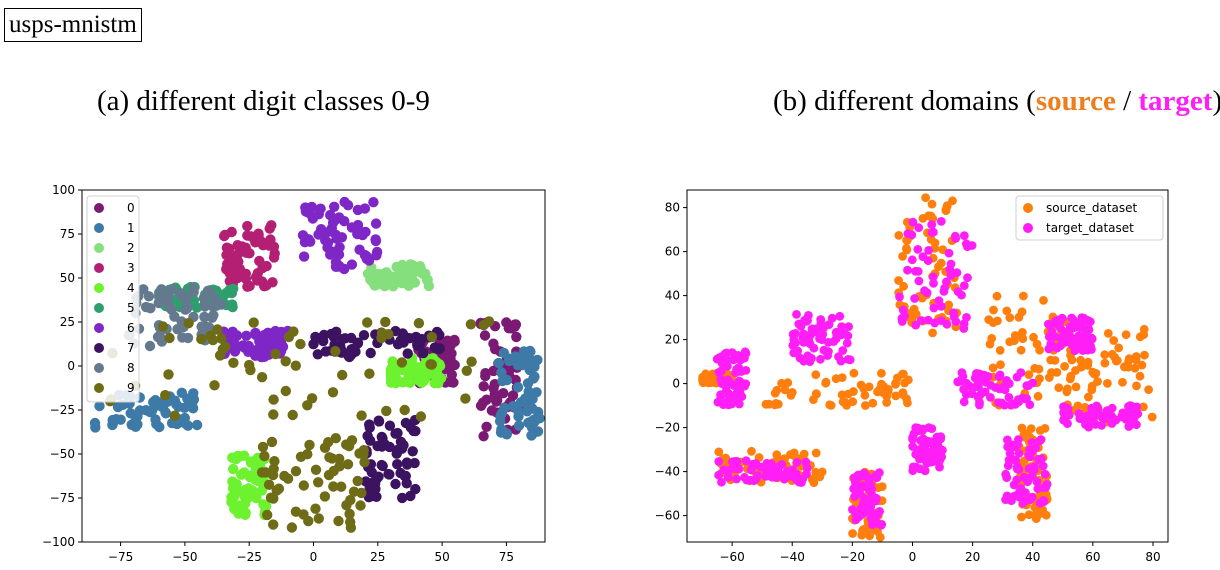 Image resolution: width=1220 pixels, height=570 pixels. What do you see at coordinates (1152, 557) in the screenshot?
I see `x-tick-label: 80` at bounding box center [1152, 557].